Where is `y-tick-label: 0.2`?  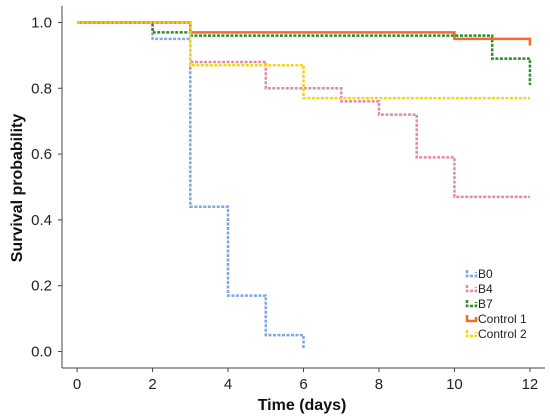
y-tick-label: 0.2 is located at coordinates (41, 286).